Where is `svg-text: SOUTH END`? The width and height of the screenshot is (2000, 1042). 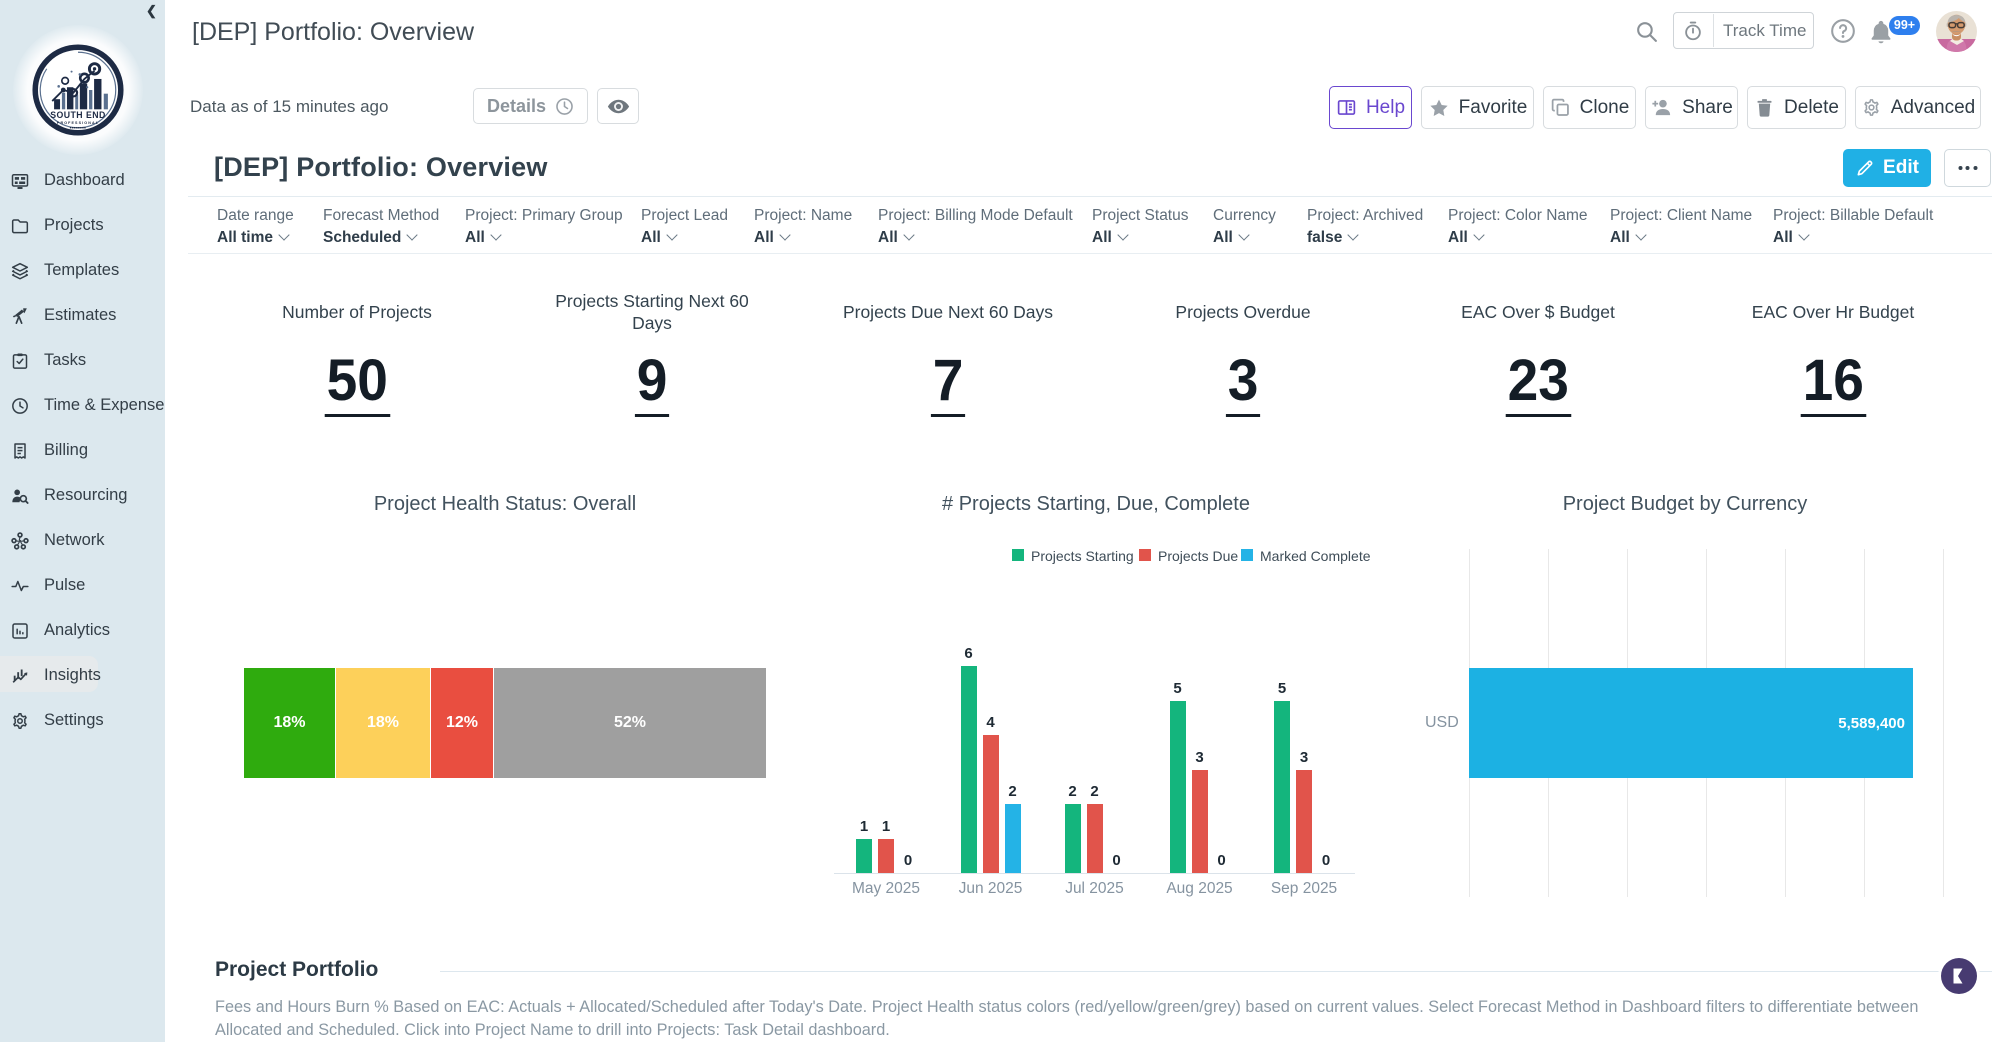 svg-text: SOUTH END is located at coordinates (78, 115).